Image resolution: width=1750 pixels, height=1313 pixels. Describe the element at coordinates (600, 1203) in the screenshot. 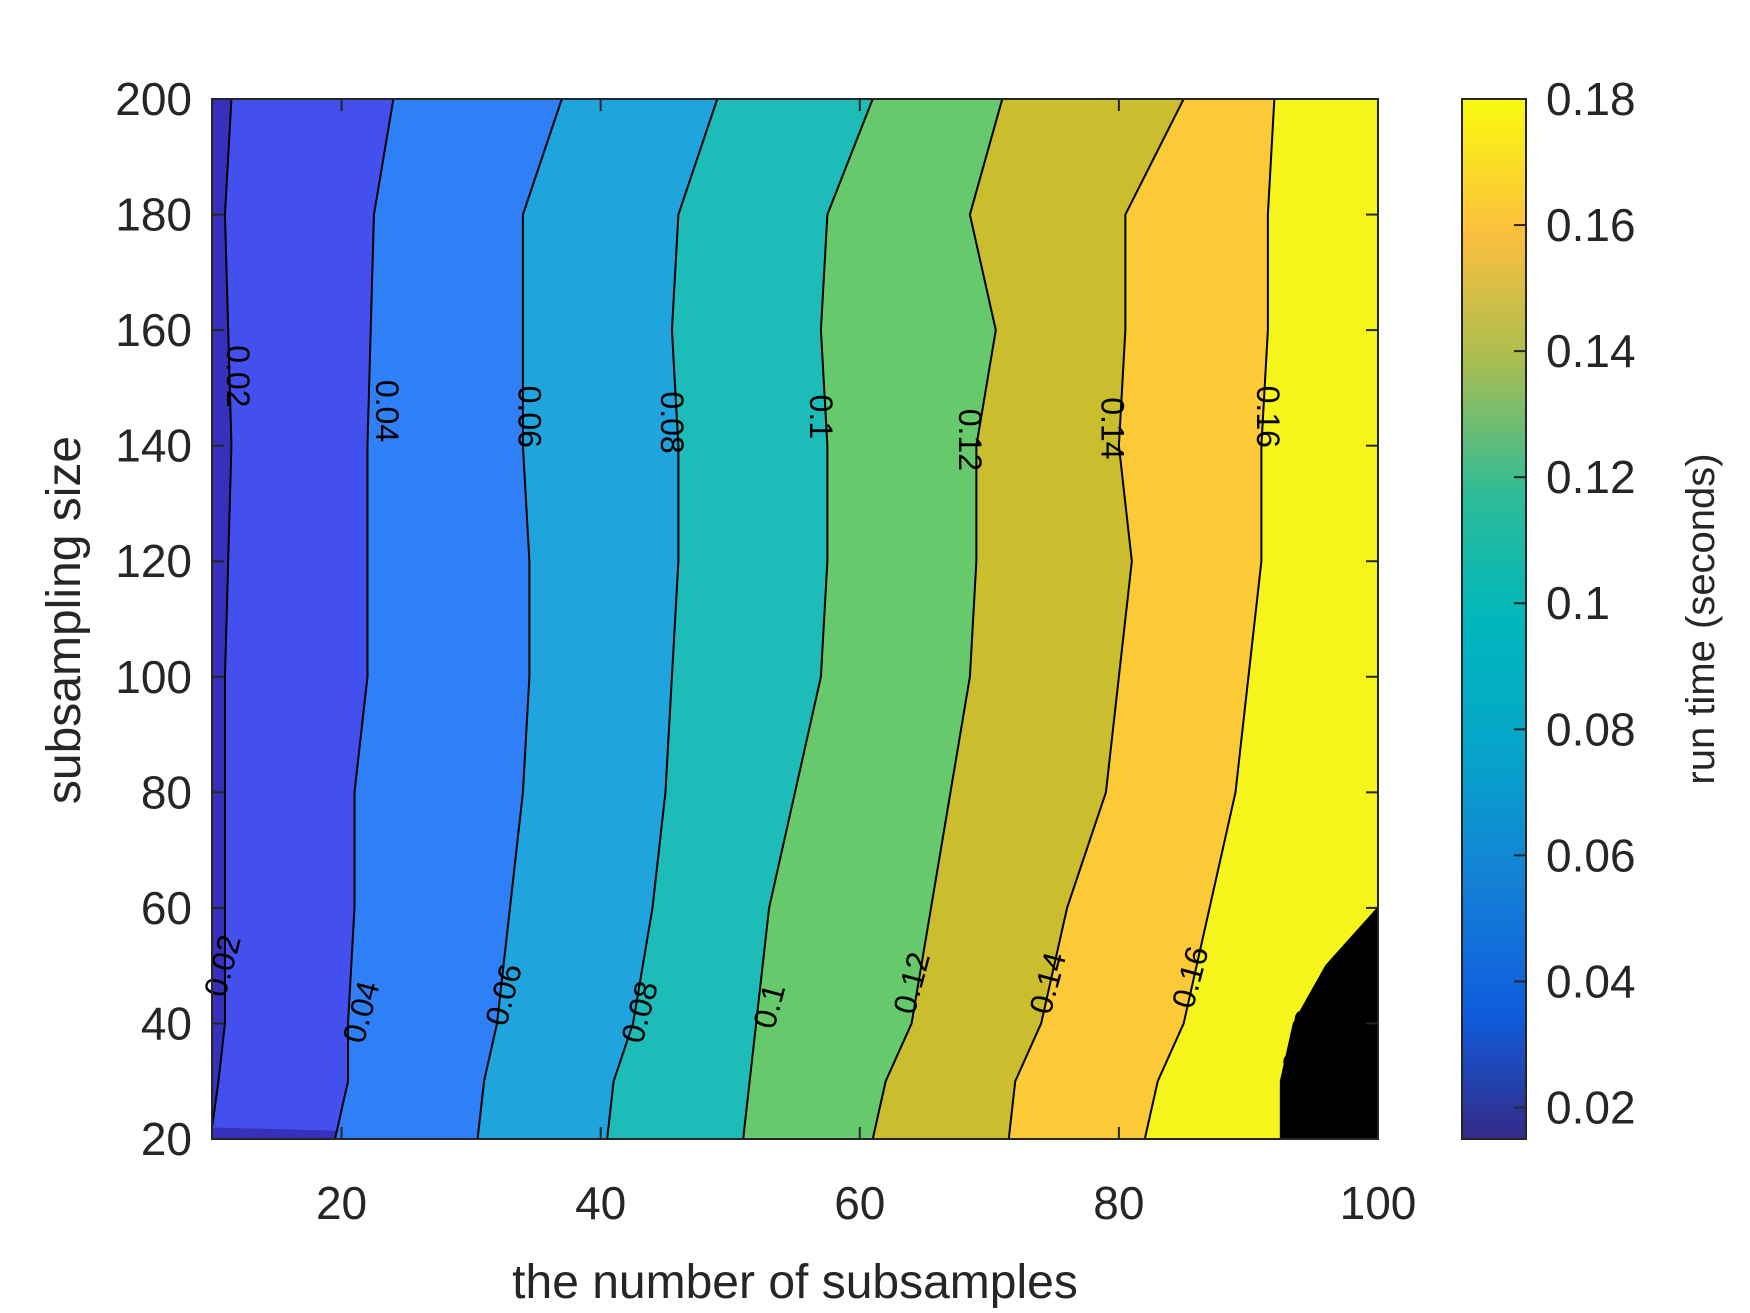

I see `x-tick-label: 40` at that location.